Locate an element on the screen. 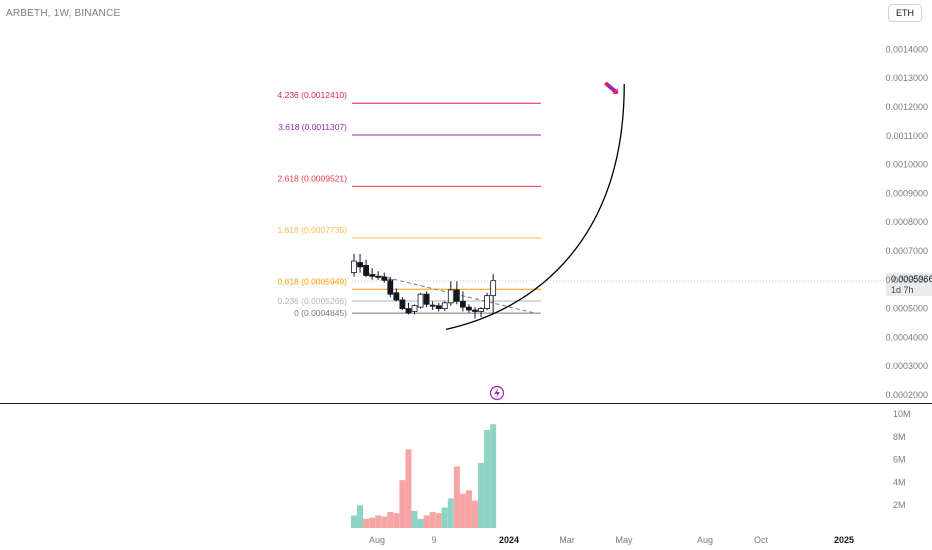  current-price-value: 0.0005966 is located at coordinates (911, 279).